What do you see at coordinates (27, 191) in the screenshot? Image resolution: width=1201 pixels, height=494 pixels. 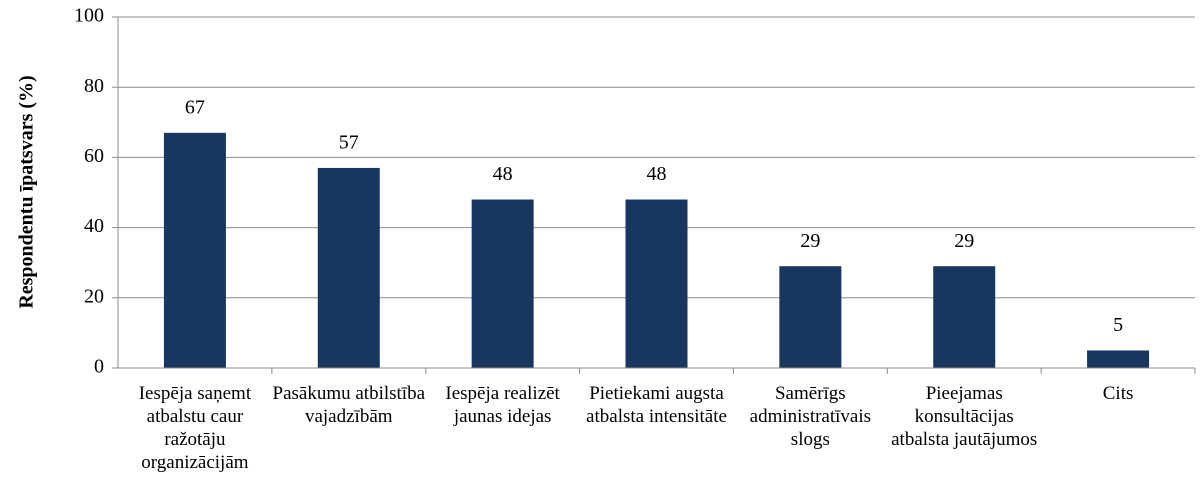 I see `y-axis-label: Respondentu īpatsvars (%)` at bounding box center [27, 191].